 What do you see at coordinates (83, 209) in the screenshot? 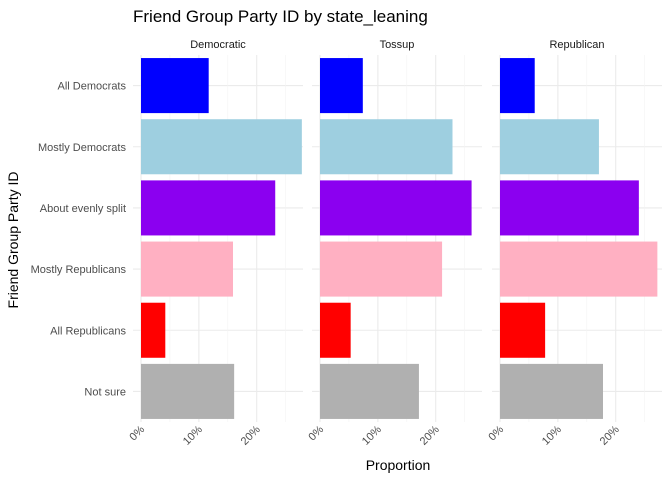
I see `category-label: About evenly split` at bounding box center [83, 209].